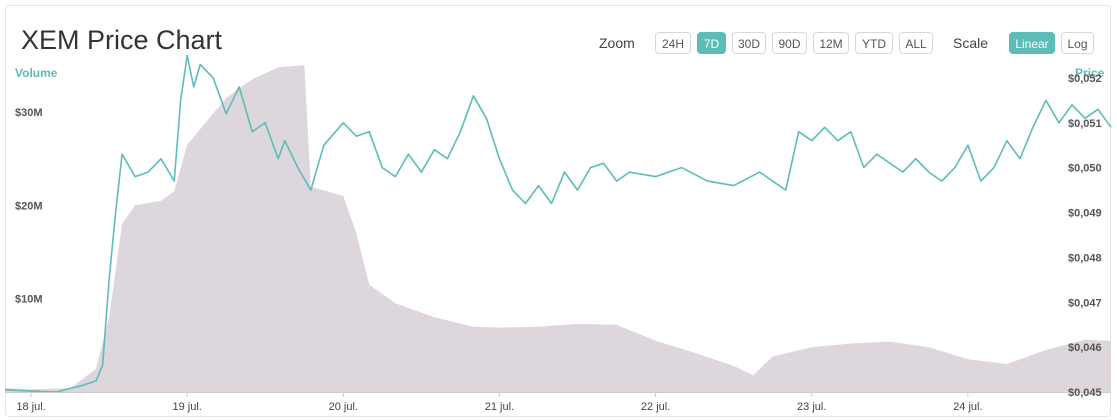 This screenshot has width=1117, height=420. Describe the element at coordinates (36, 73) in the screenshot. I see `volume-axis-title: Volume` at that location.